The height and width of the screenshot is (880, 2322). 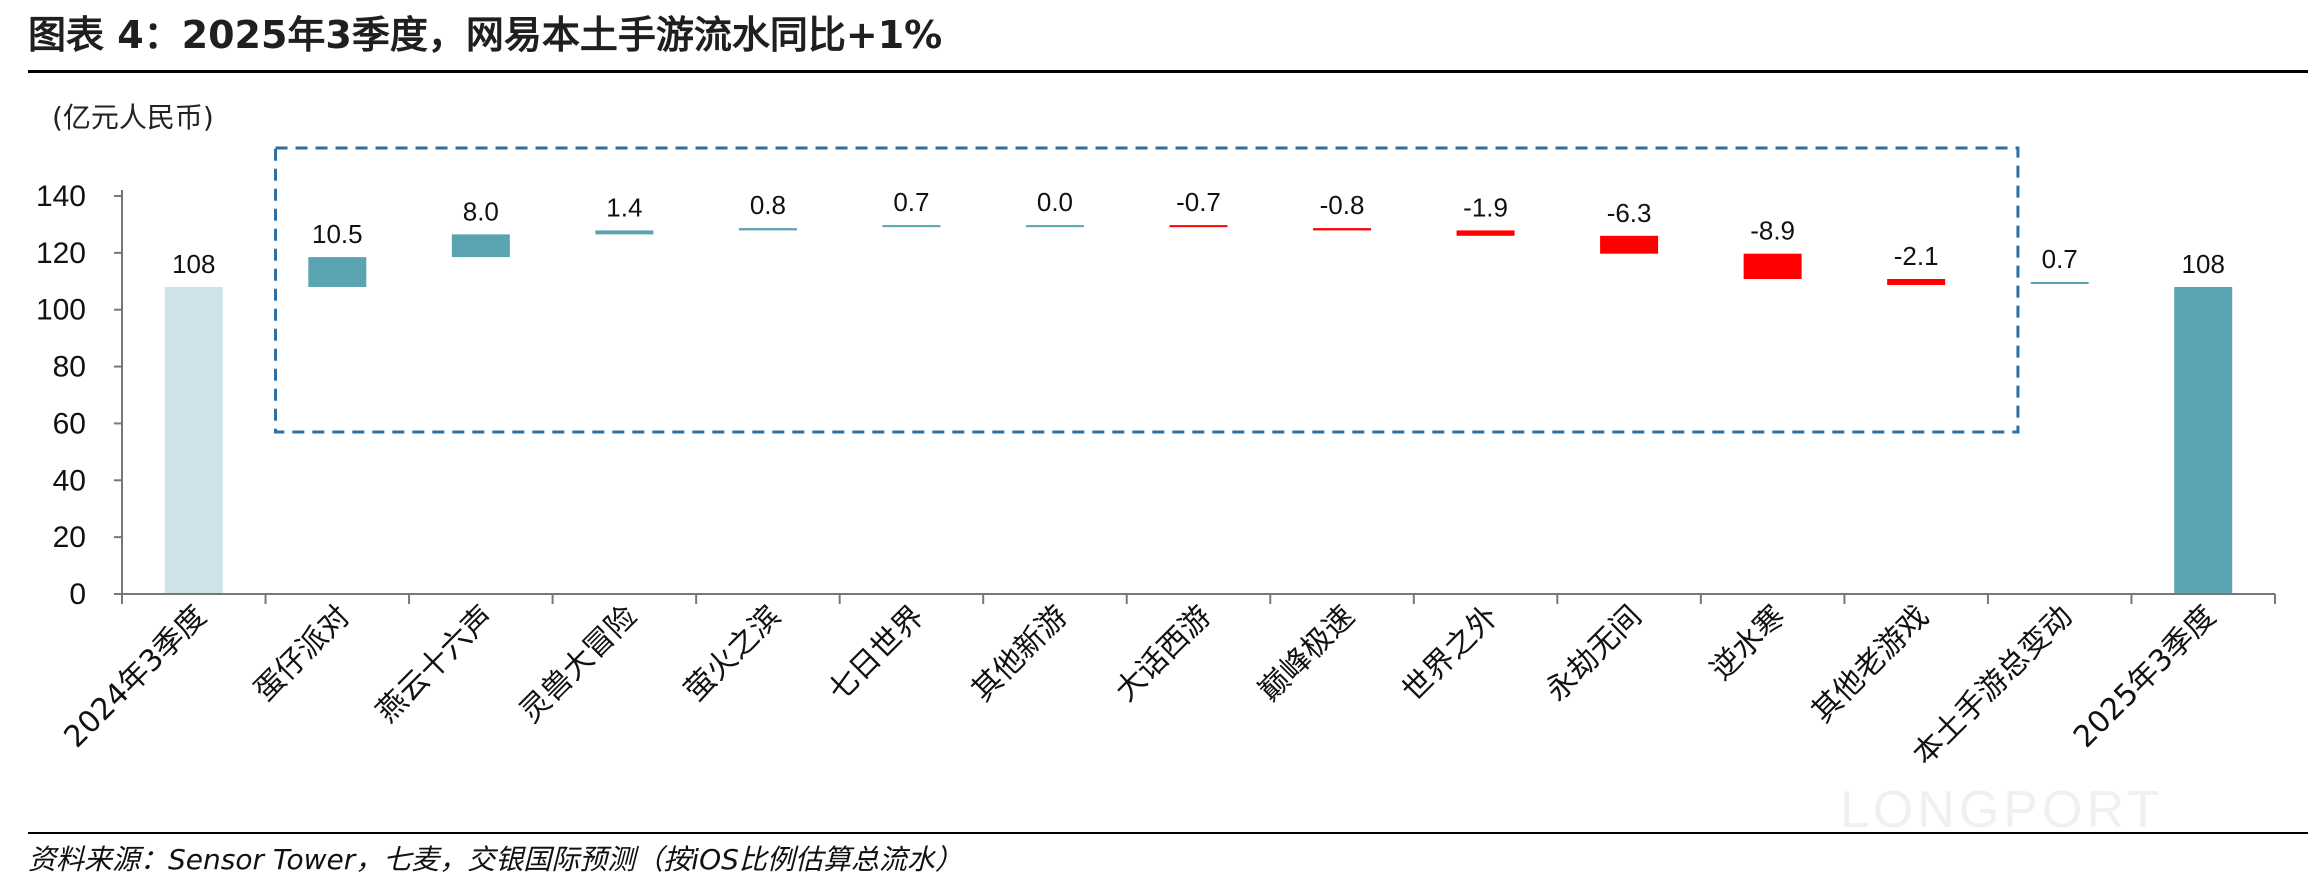 I want to click on data-label: -0.7, so click(x=1198, y=202).